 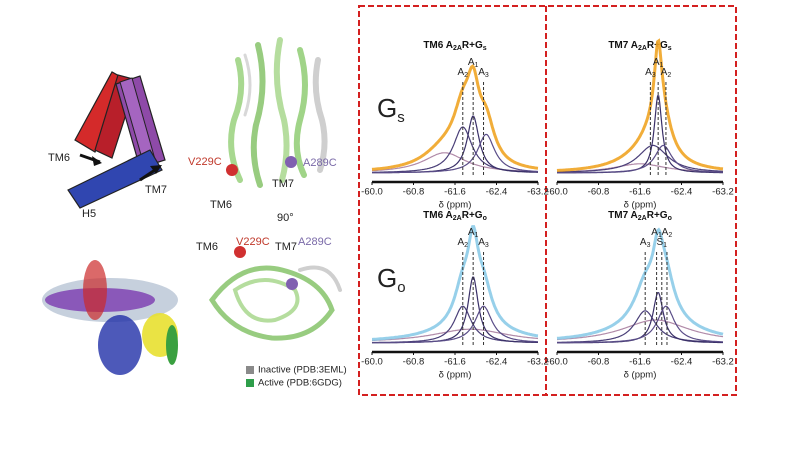 What do you see at coordinates (302, 370) in the screenshot?
I see `legend-label: Inactive (PDB:3EML)` at bounding box center [302, 370].